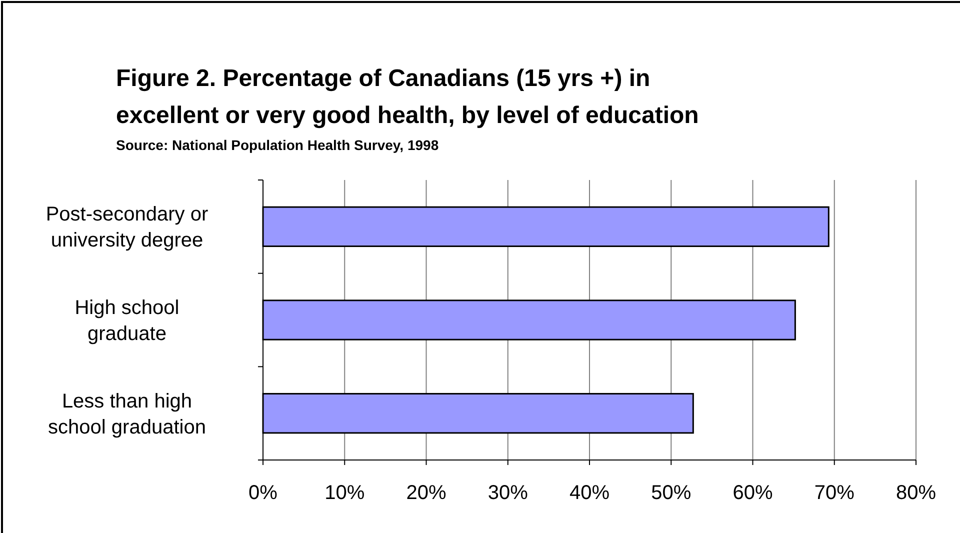  What do you see at coordinates (834, 493) in the screenshot?
I see `x-tick-label: 70%` at bounding box center [834, 493].